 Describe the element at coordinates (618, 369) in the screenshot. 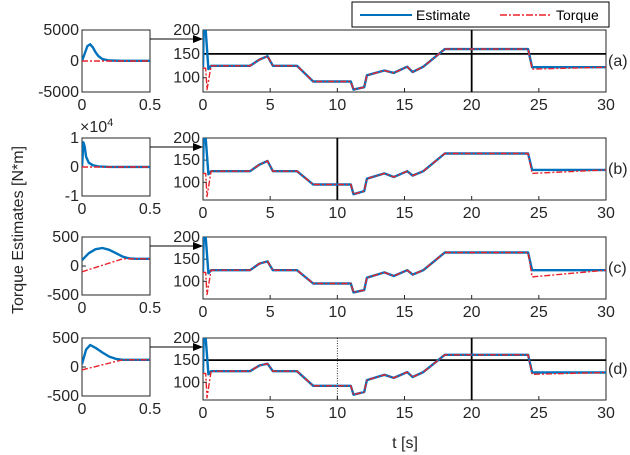

I see `panel-annotation: (d)` at that location.